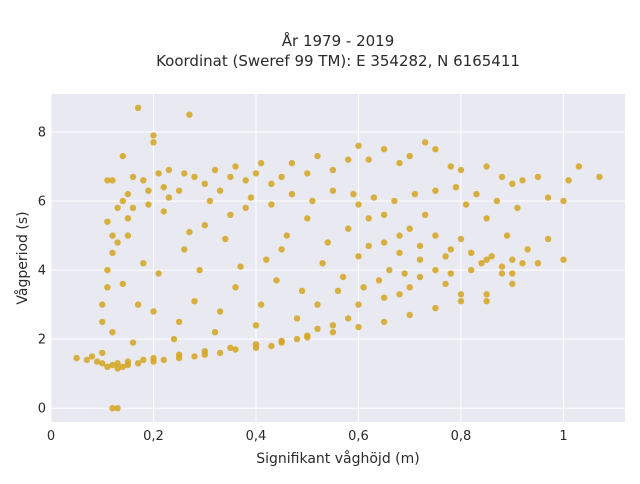 The height and width of the screenshot is (484, 640). Describe the element at coordinates (42, 340) in the screenshot. I see `y-tick-label: 2` at that location.